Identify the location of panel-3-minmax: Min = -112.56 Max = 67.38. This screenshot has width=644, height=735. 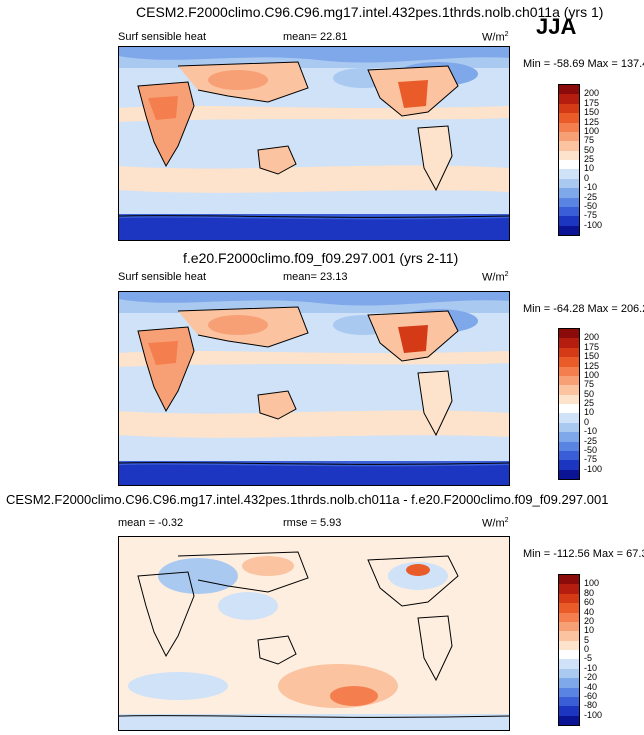
(583, 554).